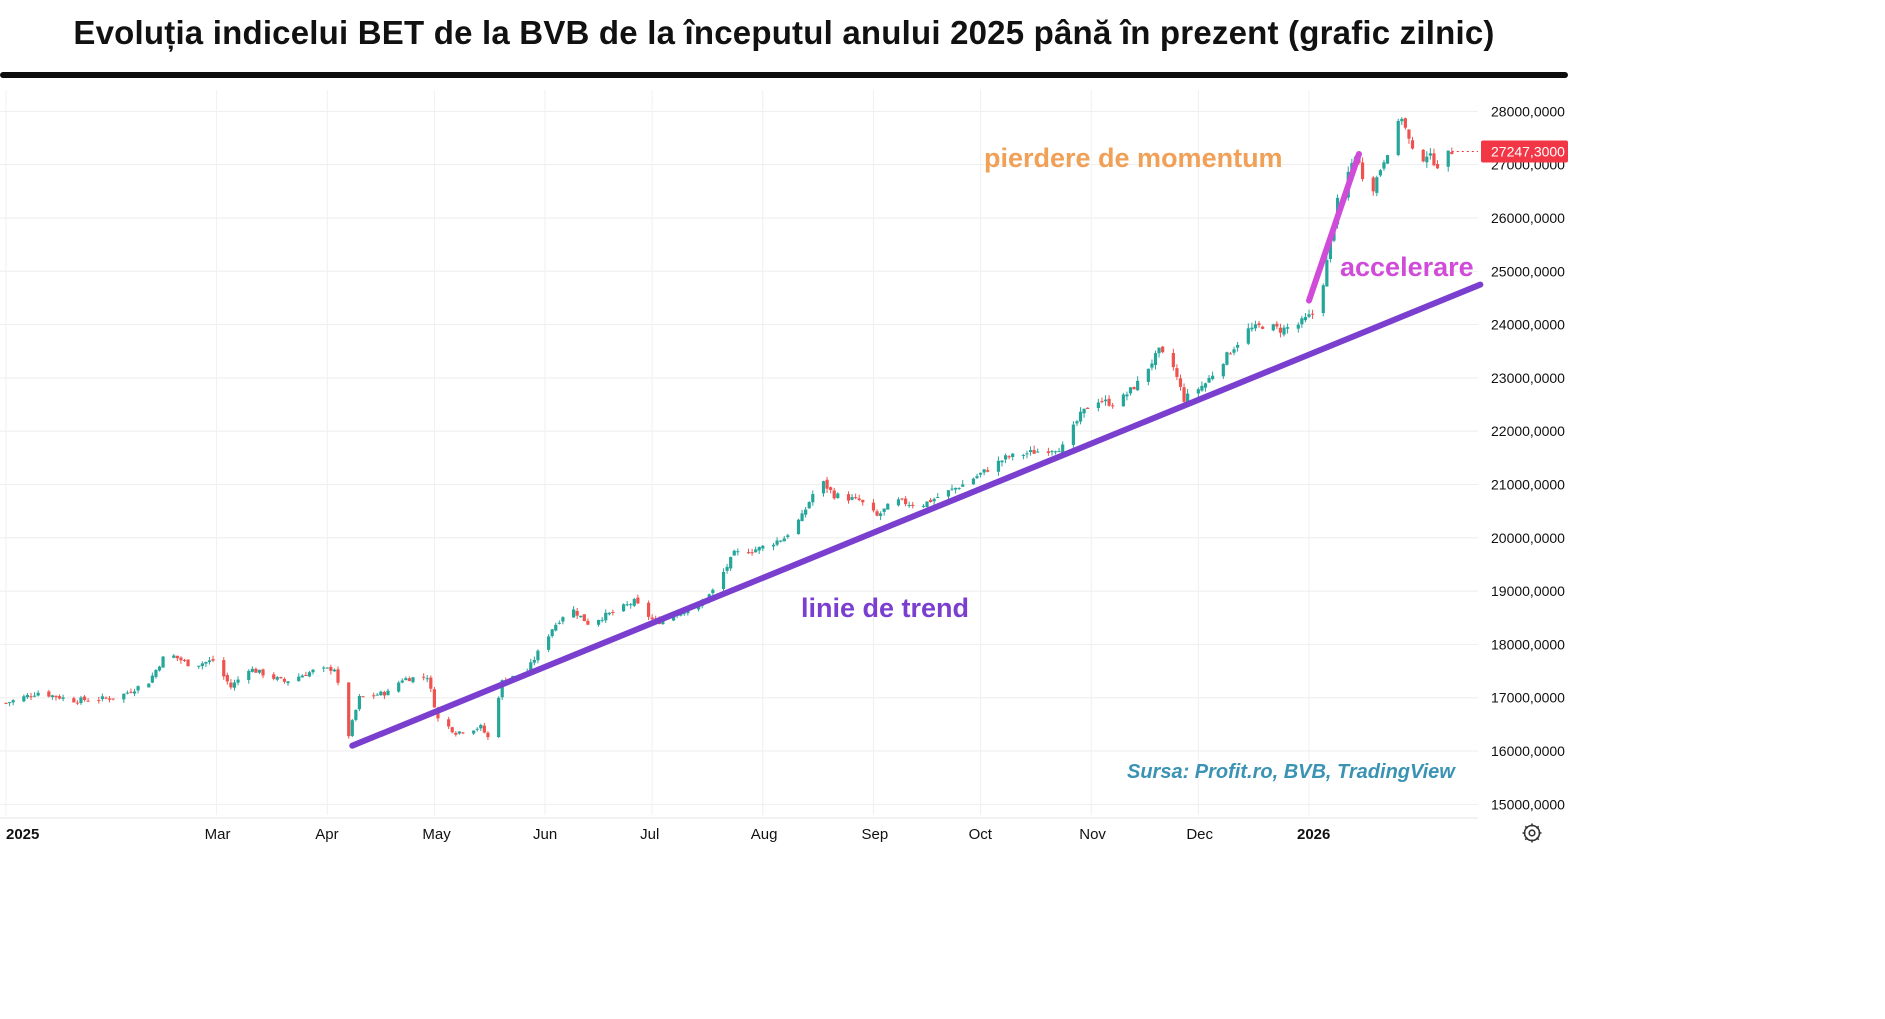 Image resolution: width=1885 pixels, height=1019 pixels. What do you see at coordinates (1528, 325) in the screenshot?
I see `y-tick-label: 24000,0000` at bounding box center [1528, 325].